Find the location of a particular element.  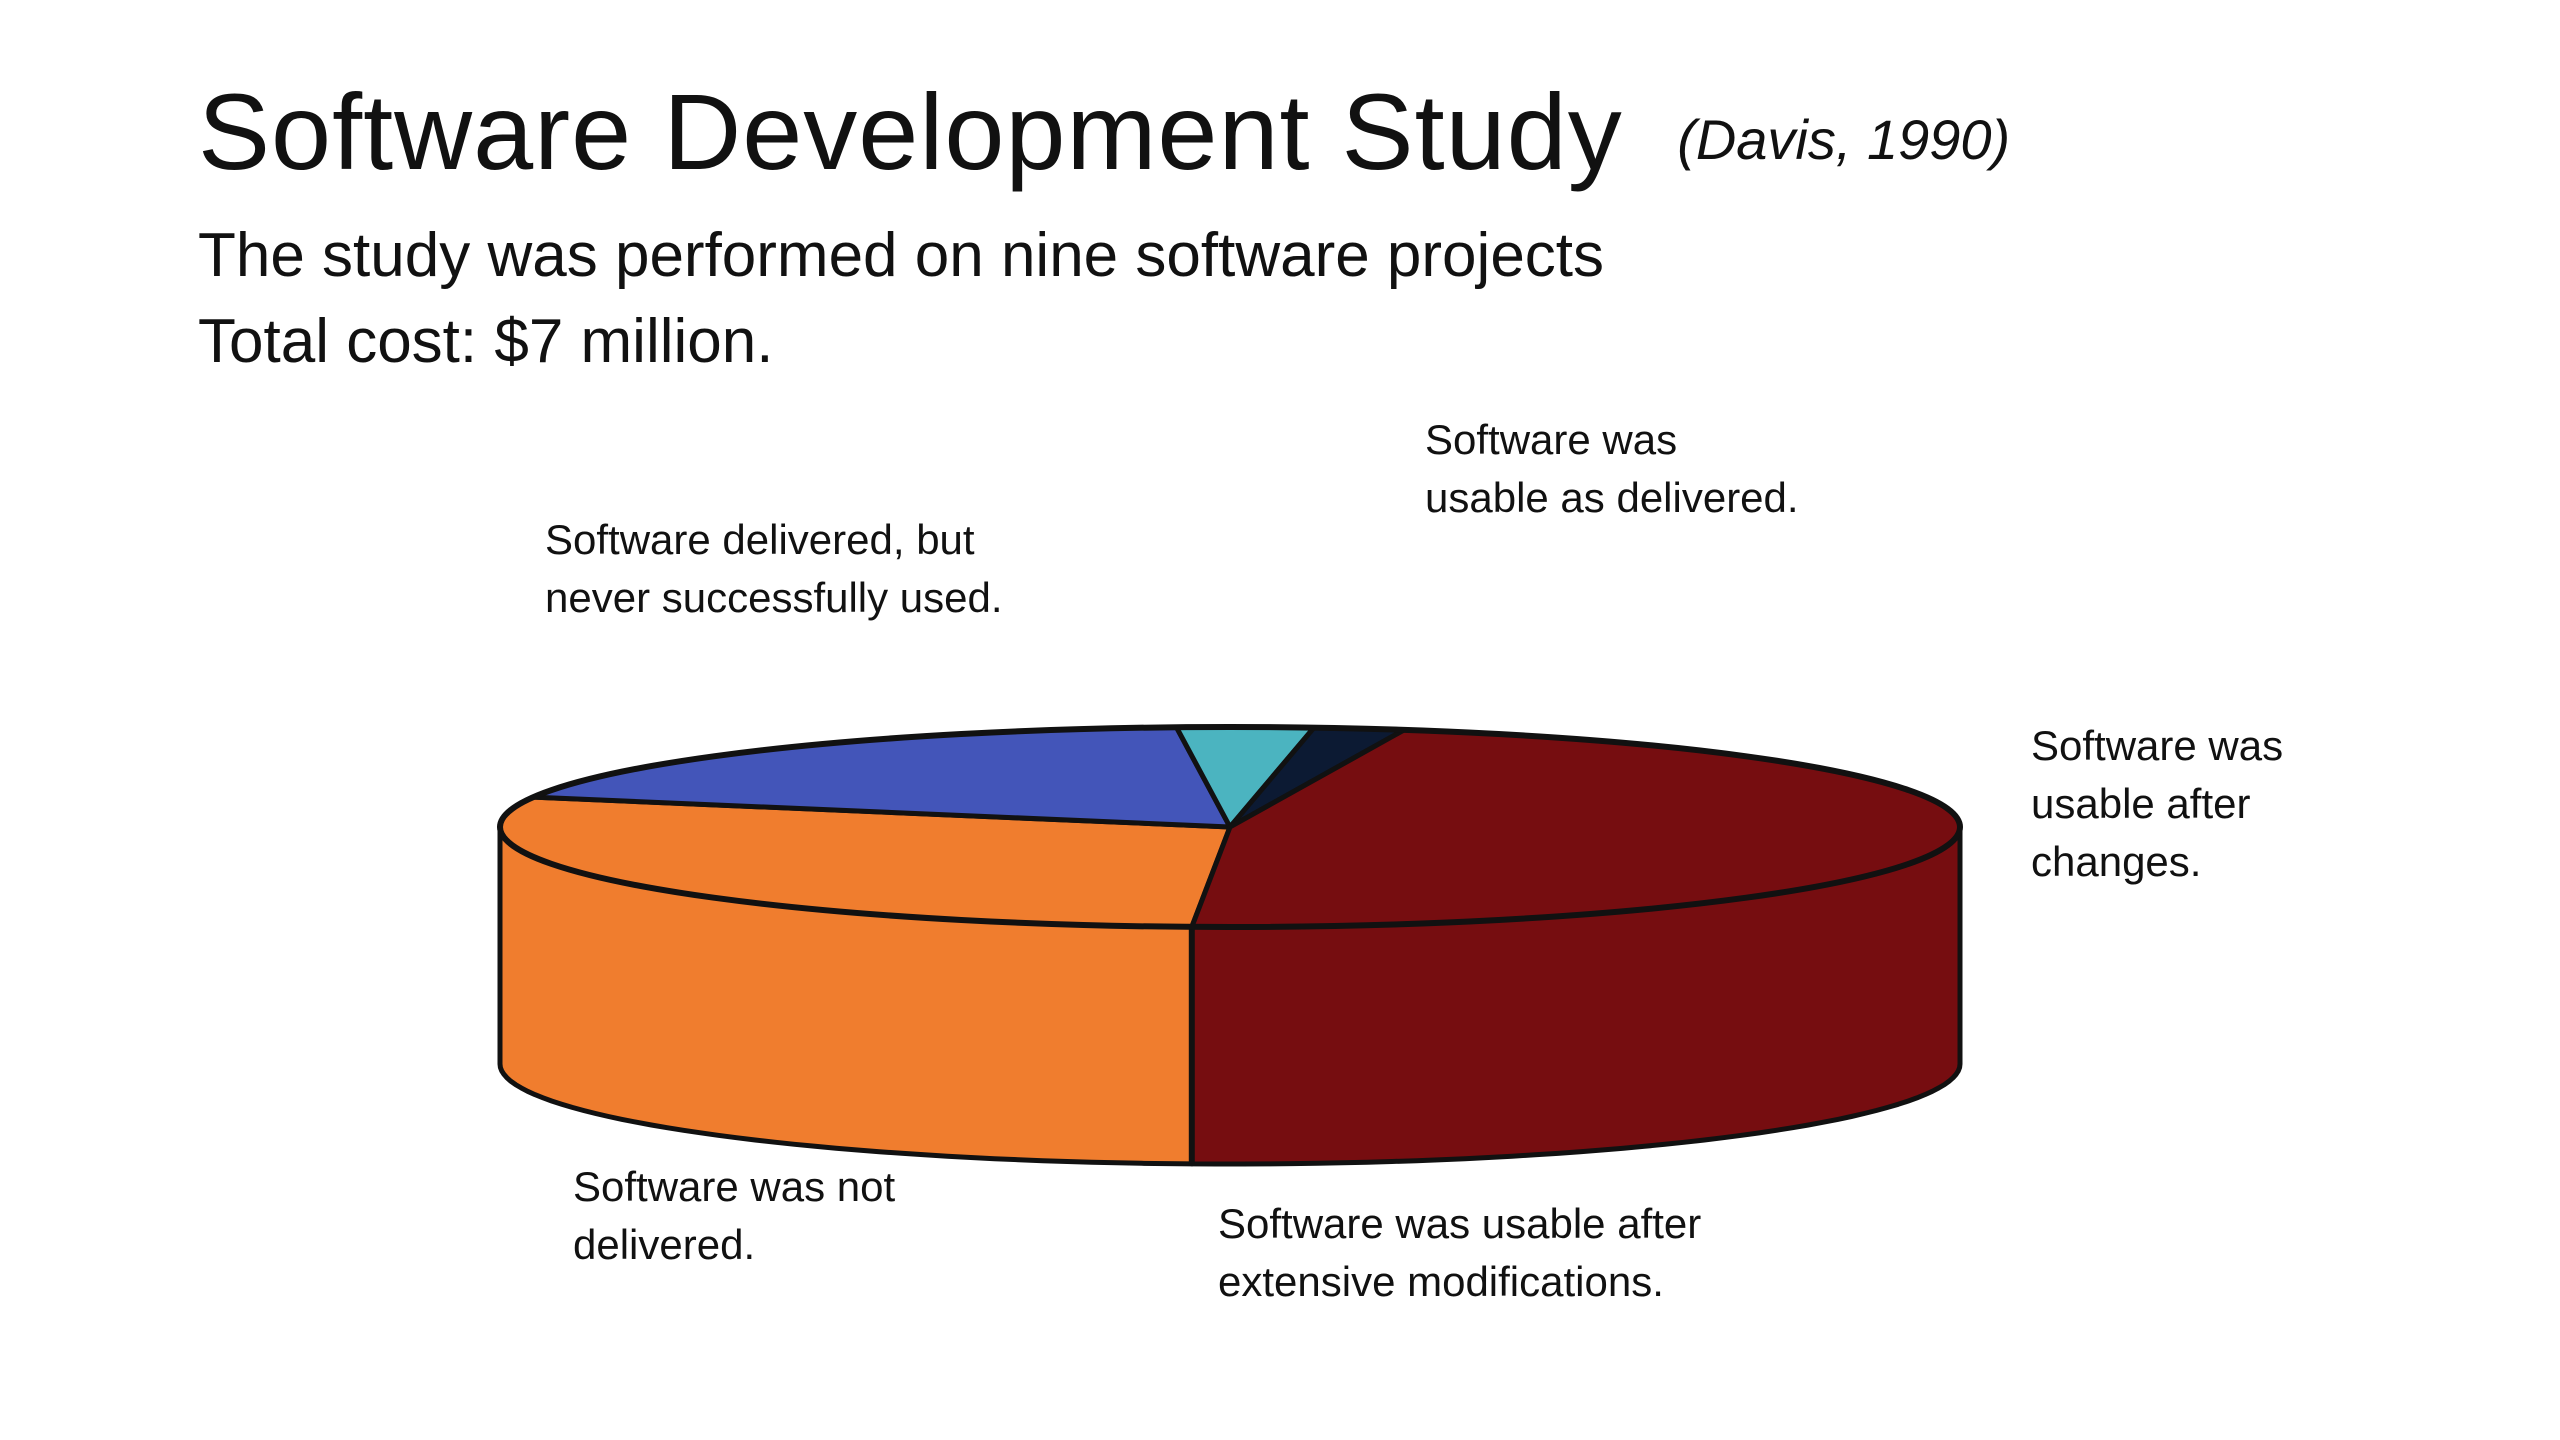

pie-top is located at coordinates (1230, 827).